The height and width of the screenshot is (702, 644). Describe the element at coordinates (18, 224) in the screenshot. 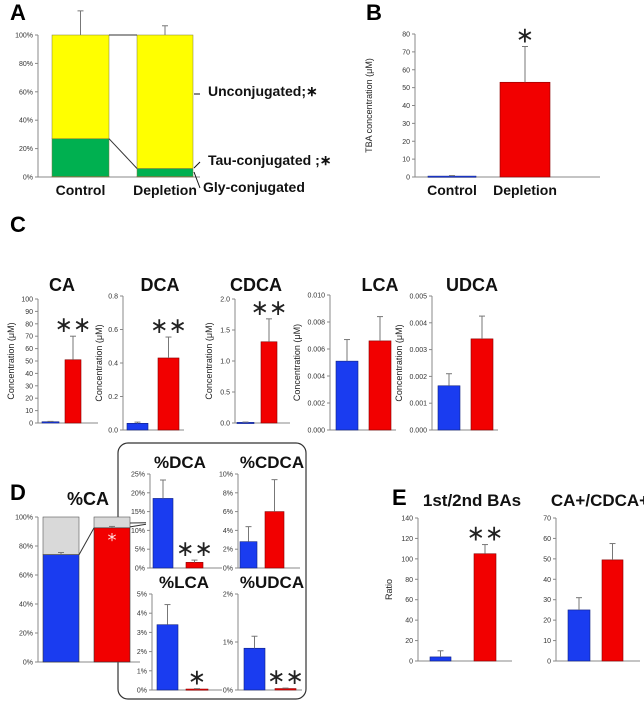

I see `panel-label-C: C` at that location.